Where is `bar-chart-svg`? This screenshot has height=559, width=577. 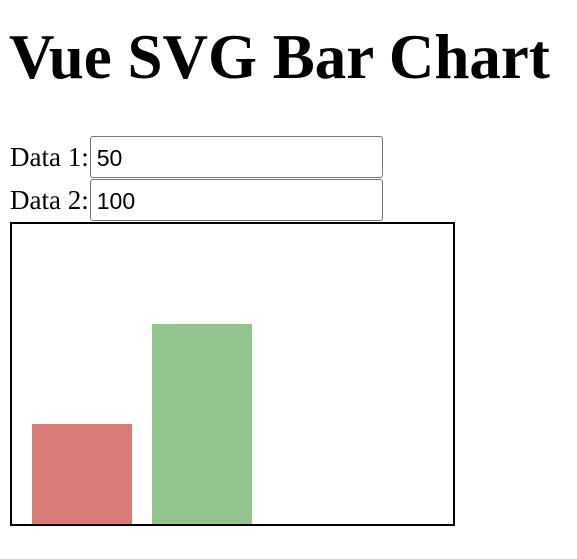
bar-chart-svg is located at coordinates (142, 424).